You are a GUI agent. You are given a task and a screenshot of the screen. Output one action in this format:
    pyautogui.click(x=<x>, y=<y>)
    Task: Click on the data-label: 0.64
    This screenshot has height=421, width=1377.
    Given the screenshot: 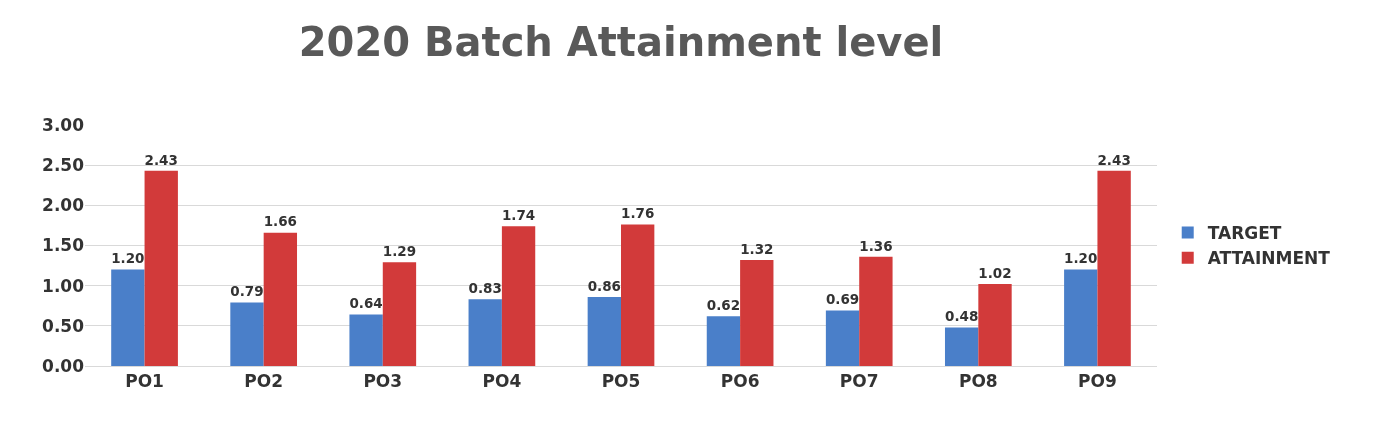 What is the action you would take?
    pyautogui.click(x=366, y=304)
    